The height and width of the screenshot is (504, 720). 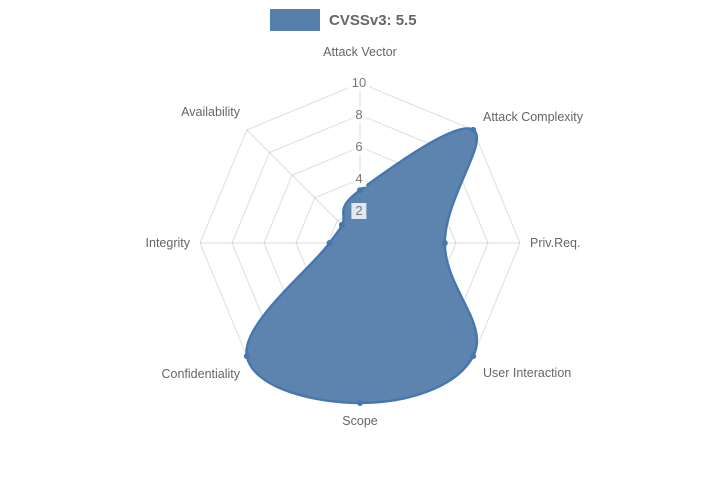 I want to click on radial-tick-10: 10, so click(x=359, y=83).